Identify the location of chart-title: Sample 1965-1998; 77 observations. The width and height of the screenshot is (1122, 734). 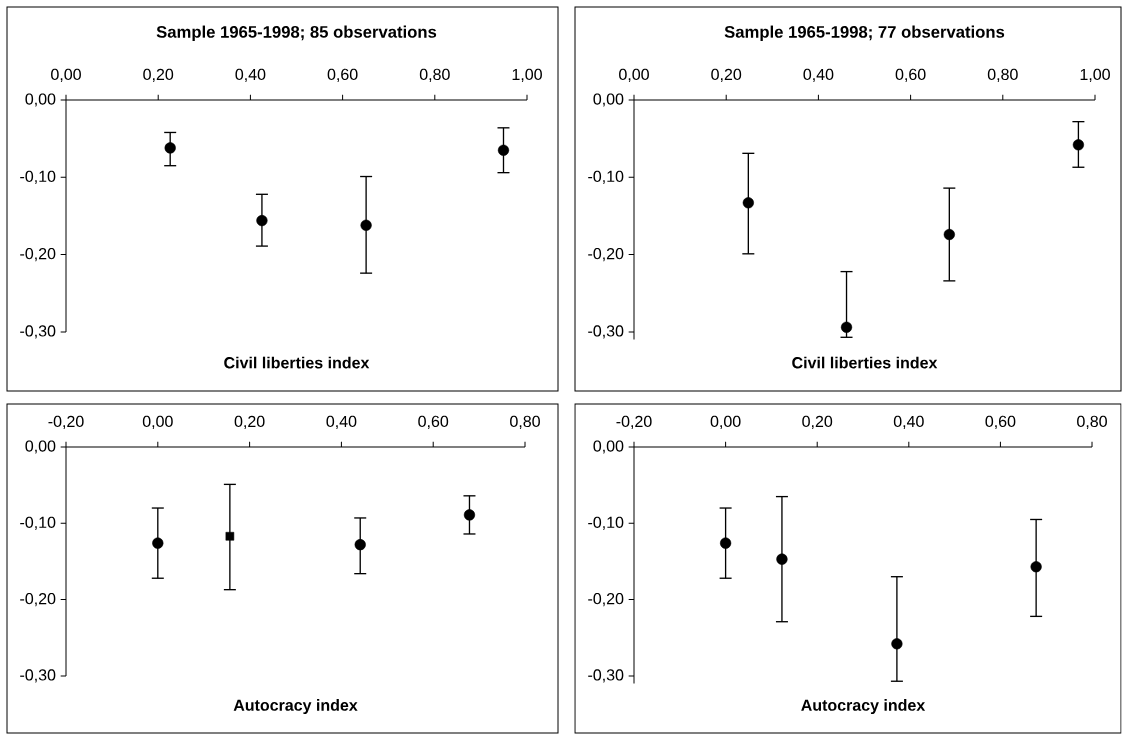
(864, 33).